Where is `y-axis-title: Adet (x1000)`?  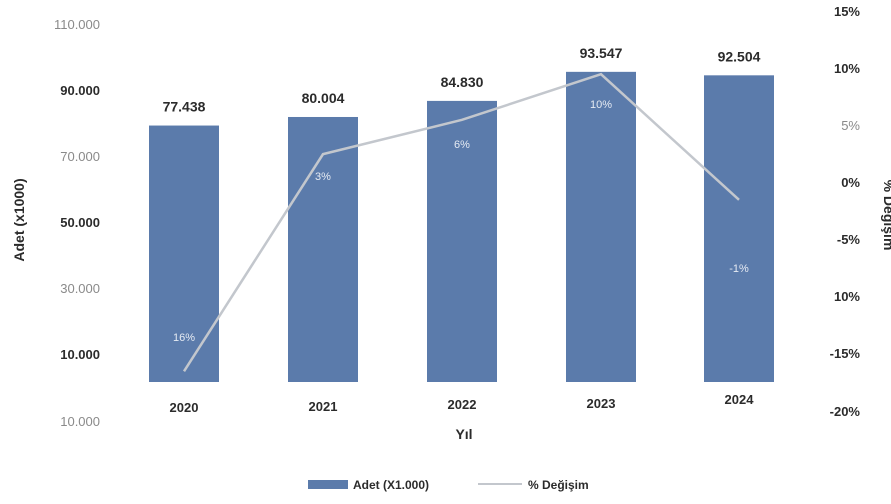 y-axis-title: Adet (x1000) is located at coordinates (19, 219).